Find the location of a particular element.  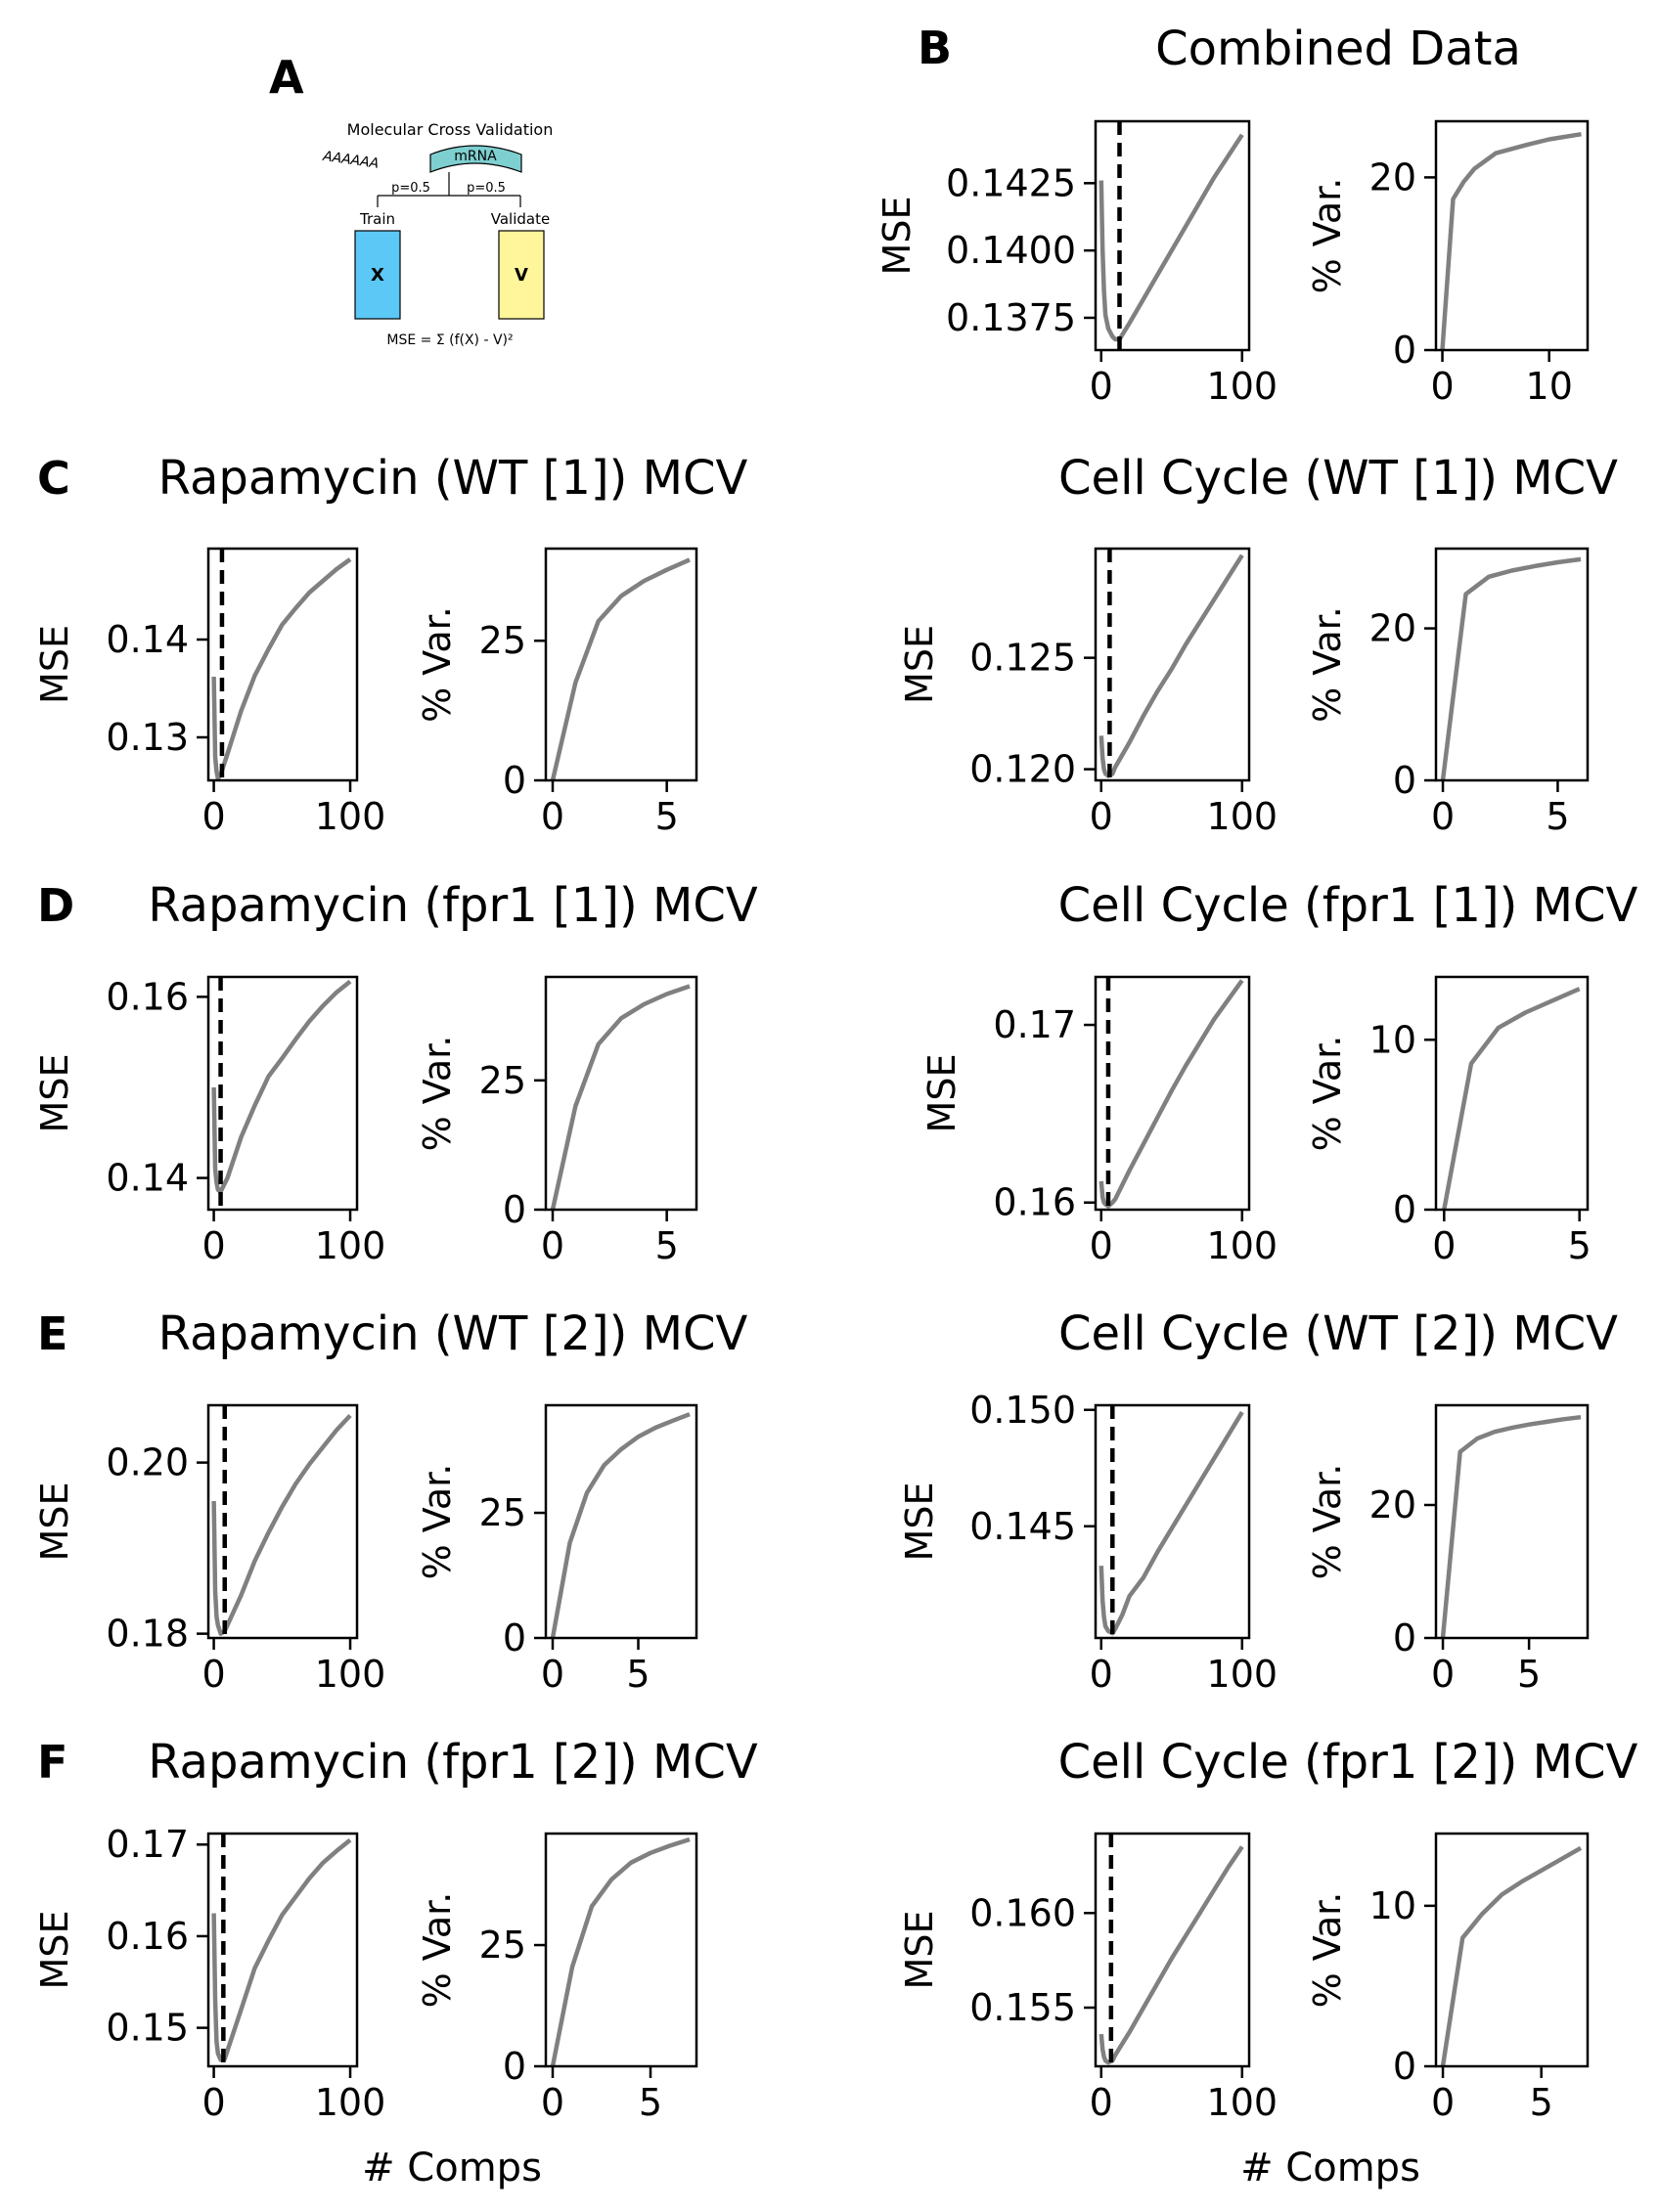

chart-2-mse-axes: 0 100 0.120 0.125 MSE is located at coordinates (1088, 692).